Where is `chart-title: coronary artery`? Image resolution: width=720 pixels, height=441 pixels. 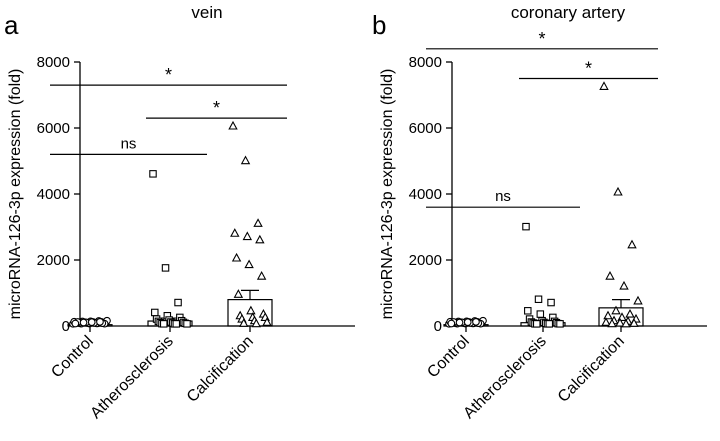
chart-title: coronary artery is located at coordinates (568, 12).